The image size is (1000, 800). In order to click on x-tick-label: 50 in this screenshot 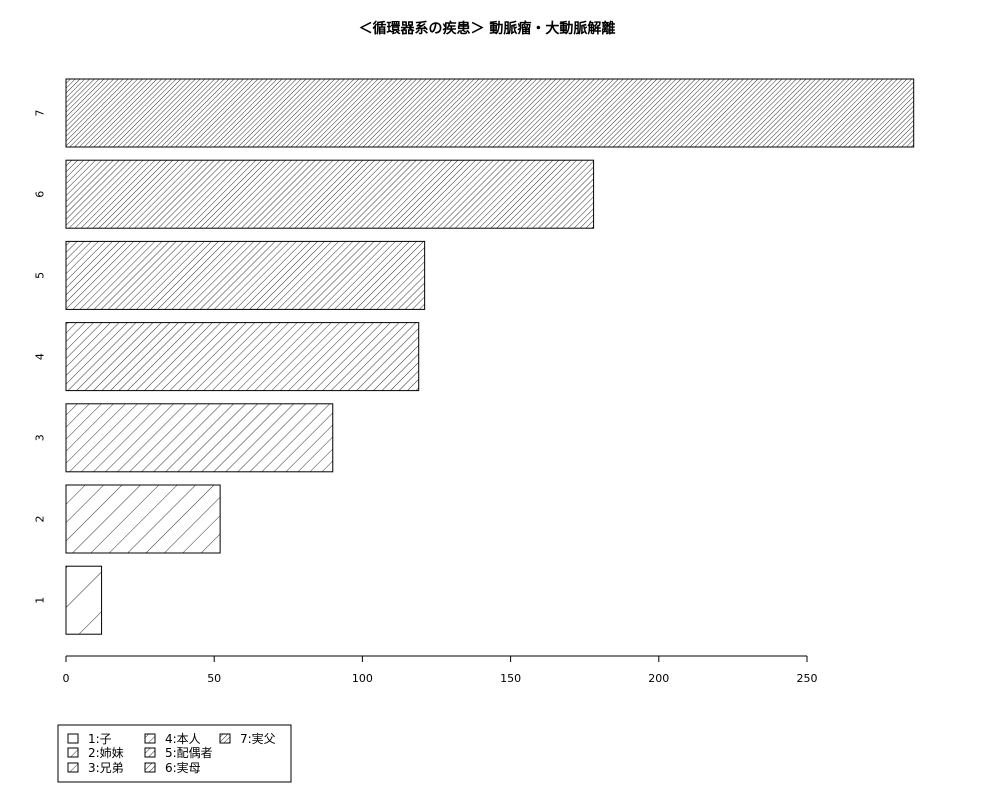, I will do `click(214, 678)`.